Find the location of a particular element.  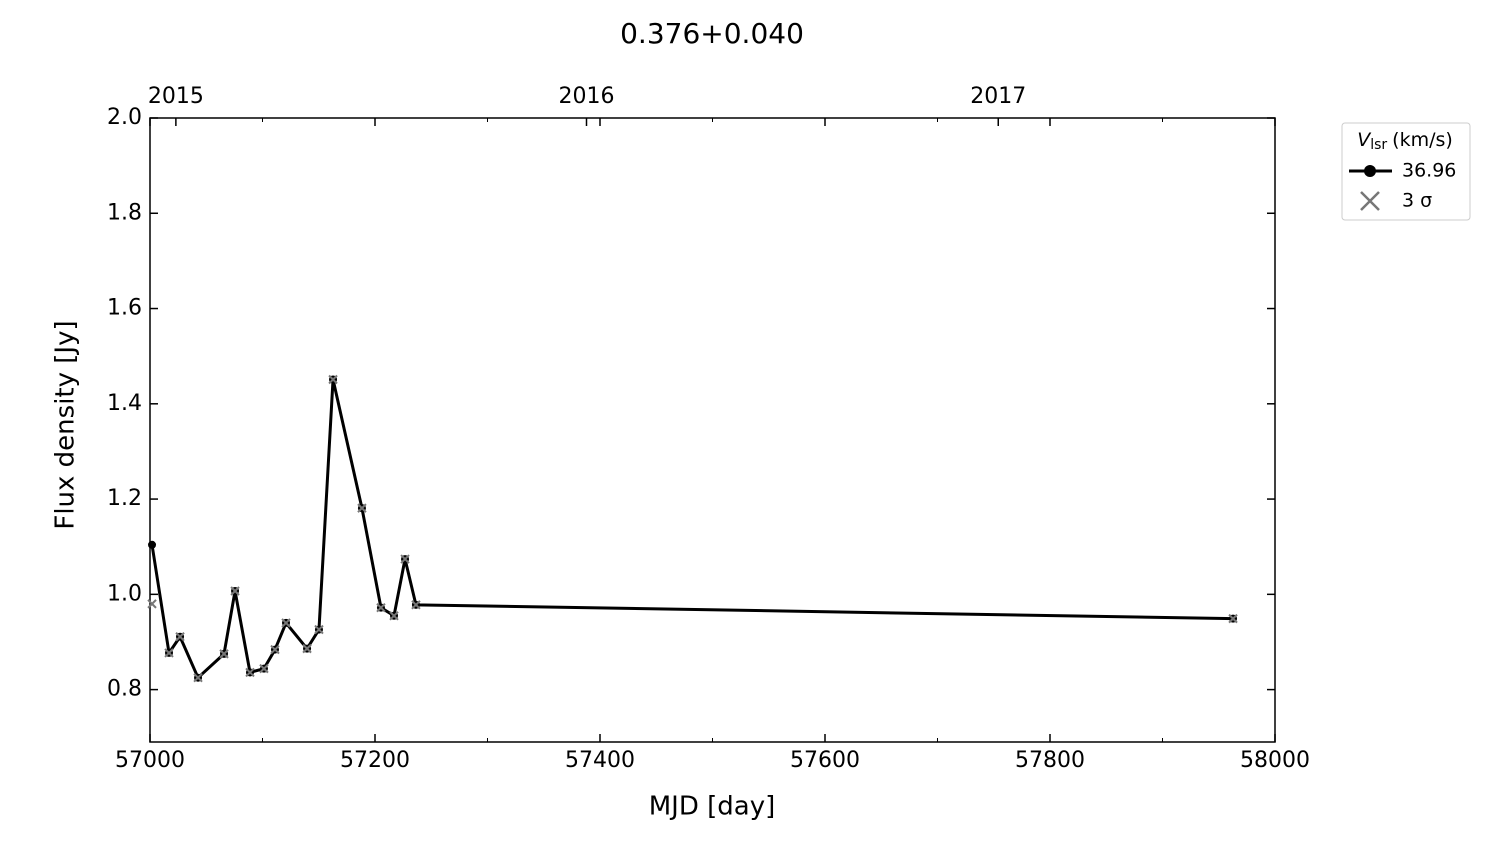

legend-title-symbol: V is located at coordinates (1364, 140).